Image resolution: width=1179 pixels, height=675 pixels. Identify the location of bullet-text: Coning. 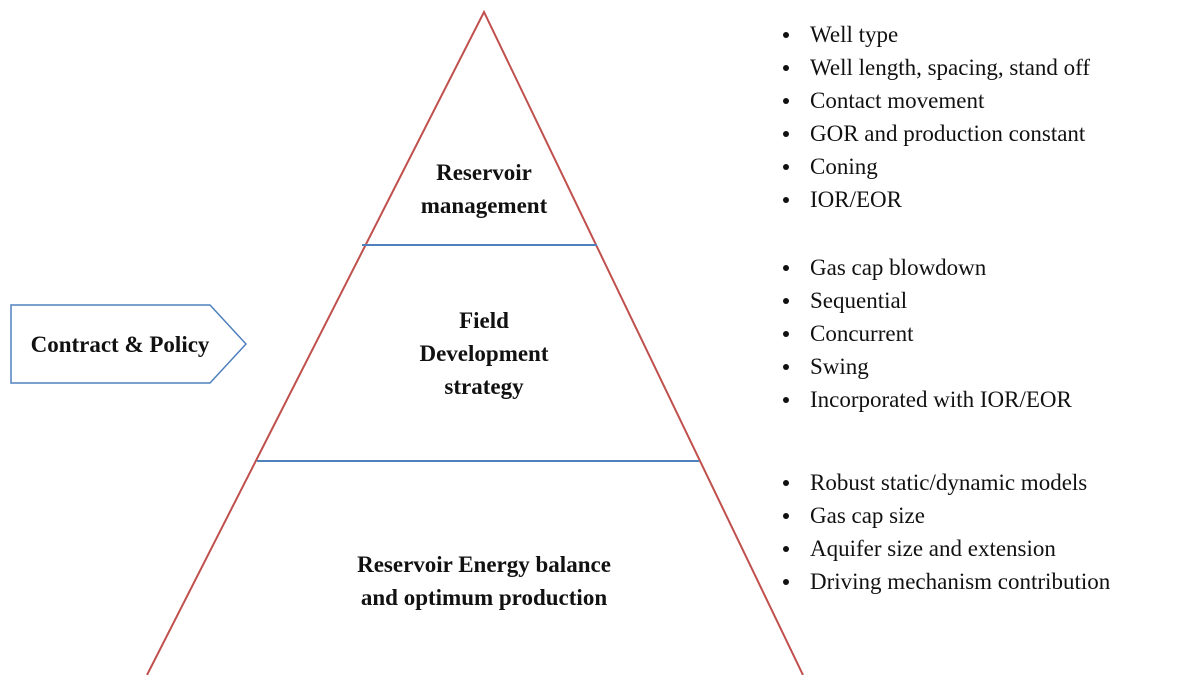
(844, 166).